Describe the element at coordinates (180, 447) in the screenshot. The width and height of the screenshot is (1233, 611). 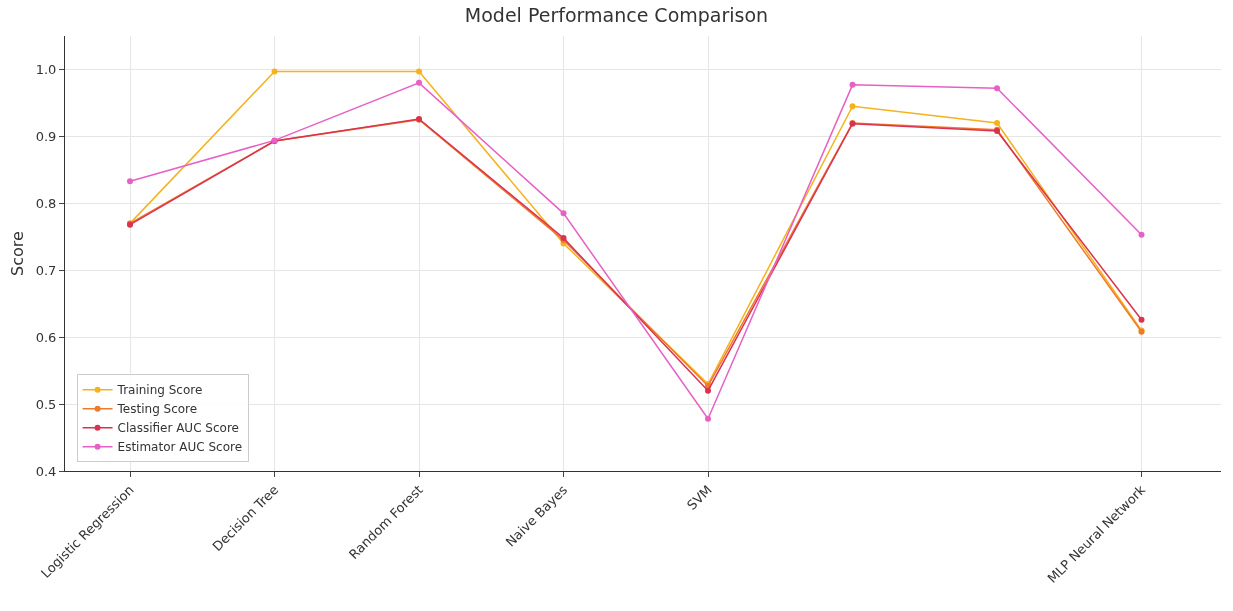
I see `legend-label: Estimator AUC Score` at that location.